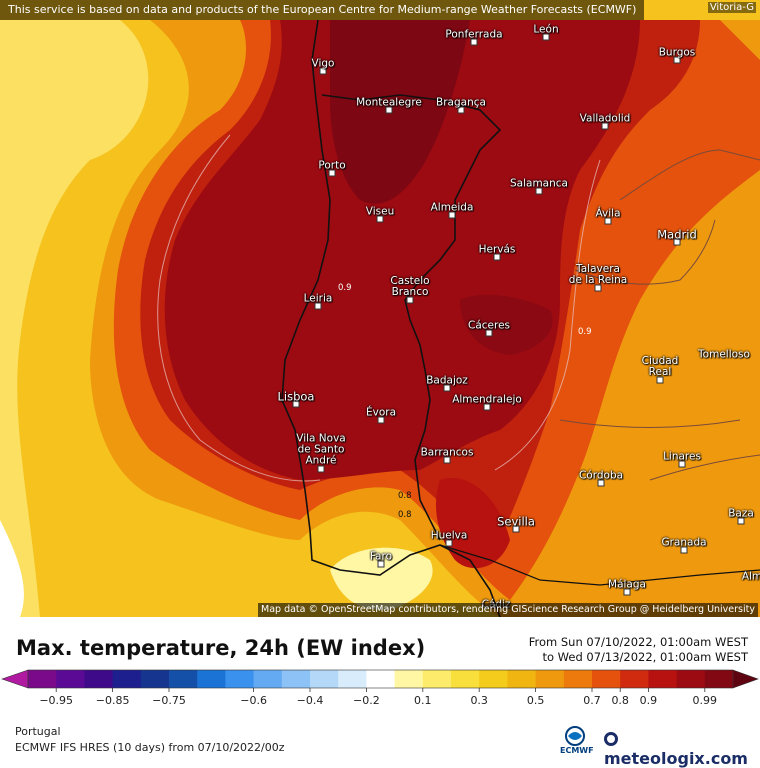 The height and width of the screenshot is (768, 760). What do you see at coordinates (15, 679) in the screenshot?
I see `legend-arrow-low` at bounding box center [15, 679].